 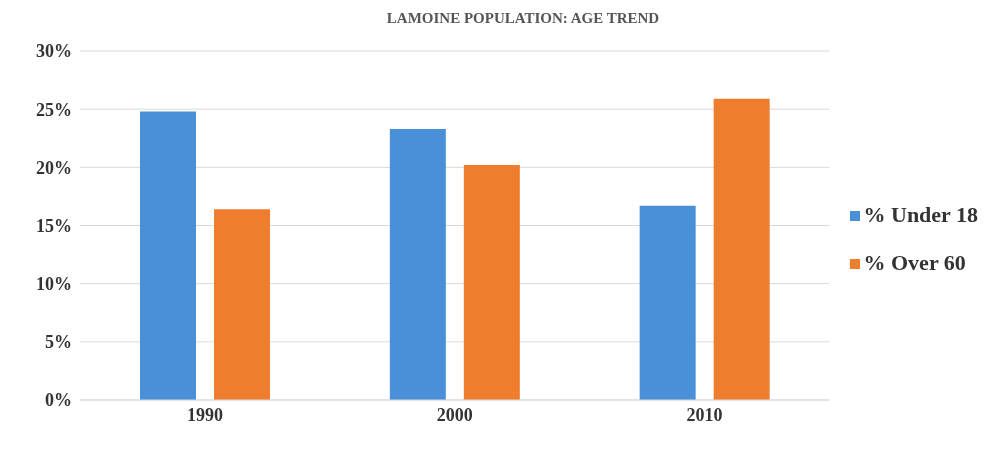 I want to click on legend-label: % Over 60, so click(x=914, y=262).